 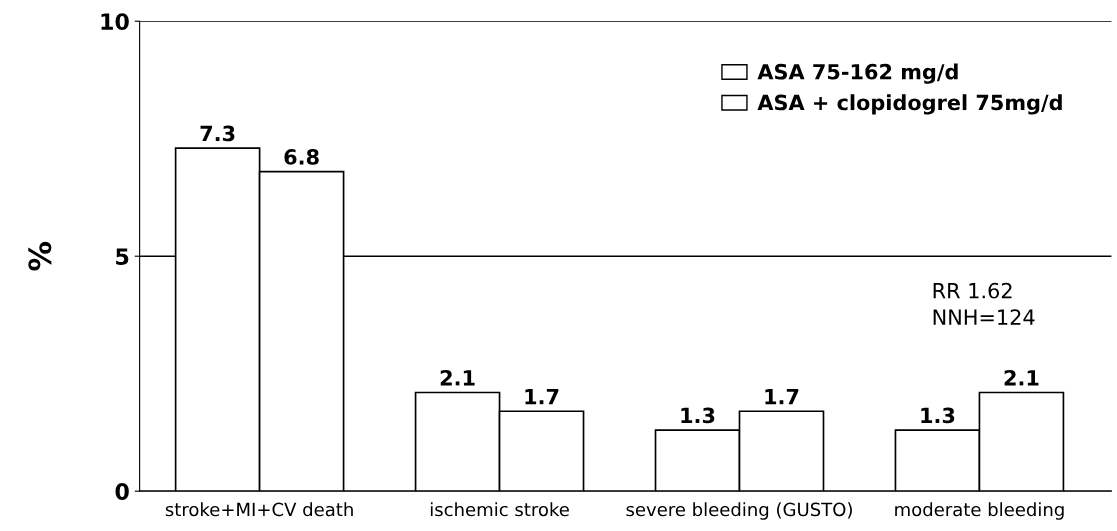 What do you see at coordinates (301, 157) in the screenshot?
I see `data-label: 6.8` at bounding box center [301, 157].